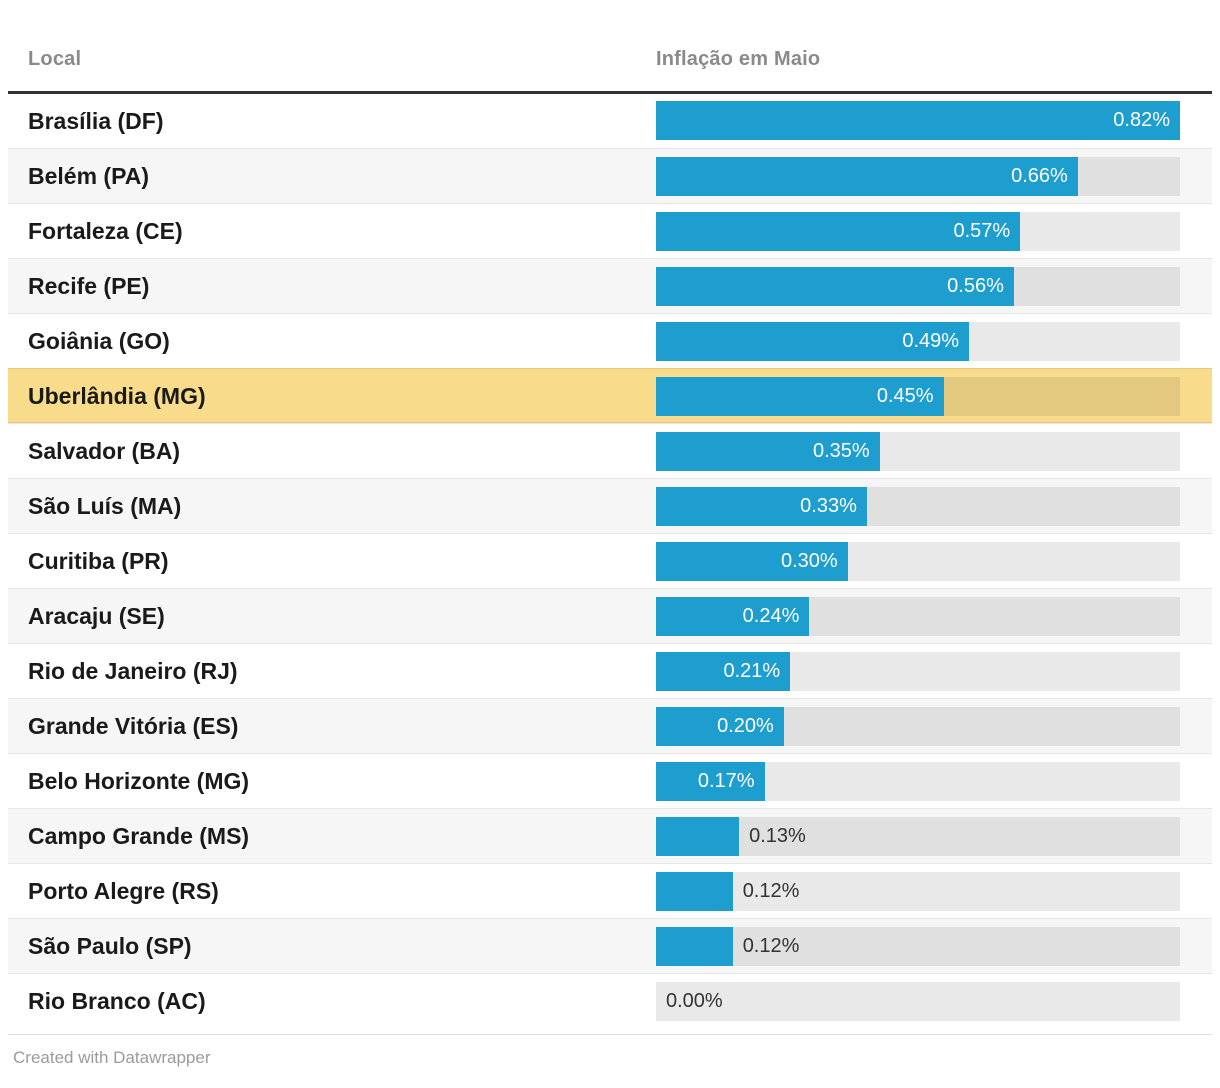  Describe the element at coordinates (745, 726) in the screenshot. I see `bar-value-label: 0.20%` at that location.